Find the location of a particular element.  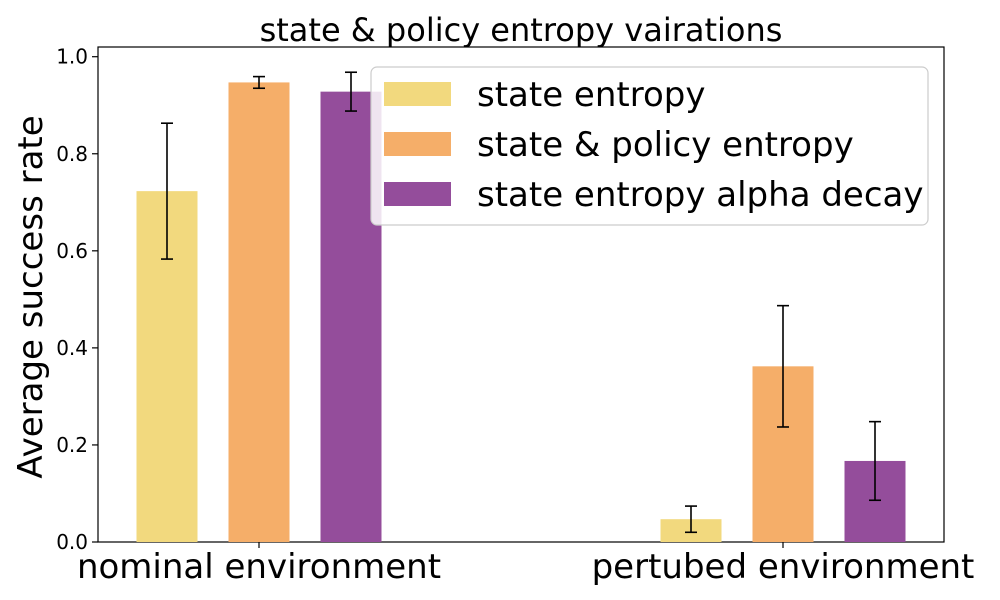

y-tick-label: 0.0 is located at coordinates (72, 542).